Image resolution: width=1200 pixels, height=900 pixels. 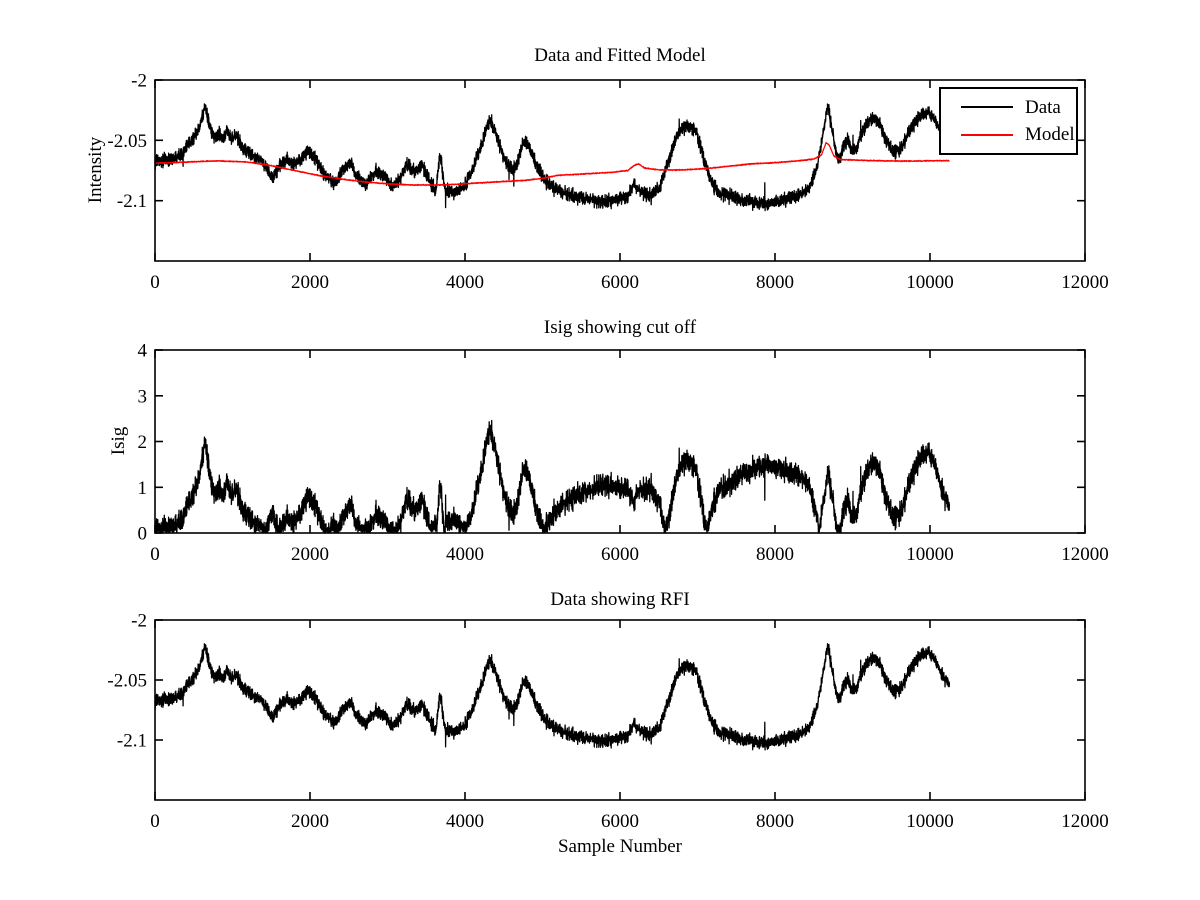 I want to click on plot1-title: Data and Fitted Model, so click(x=620, y=55).